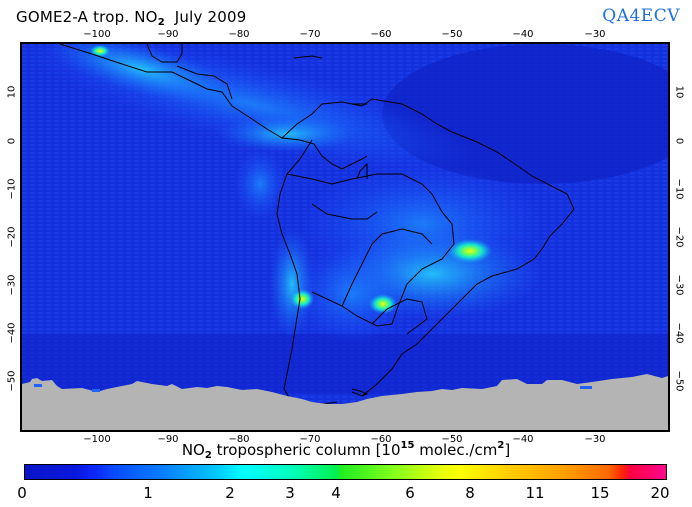 This screenshot has width=692, height=507. What do you see at coordinates (507, 450) in the screenshot?
I see `label-bracket: ]` at bounding box center [507, 450].